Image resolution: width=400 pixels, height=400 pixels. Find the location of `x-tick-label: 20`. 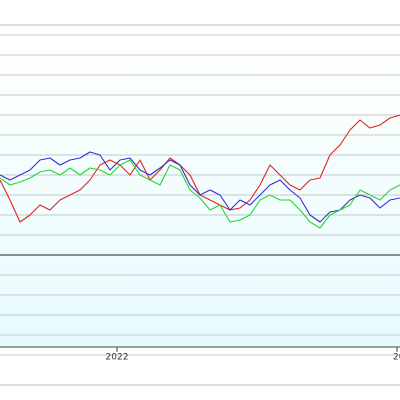

x-tick-label: 20 is located at coordinates (396, 358).